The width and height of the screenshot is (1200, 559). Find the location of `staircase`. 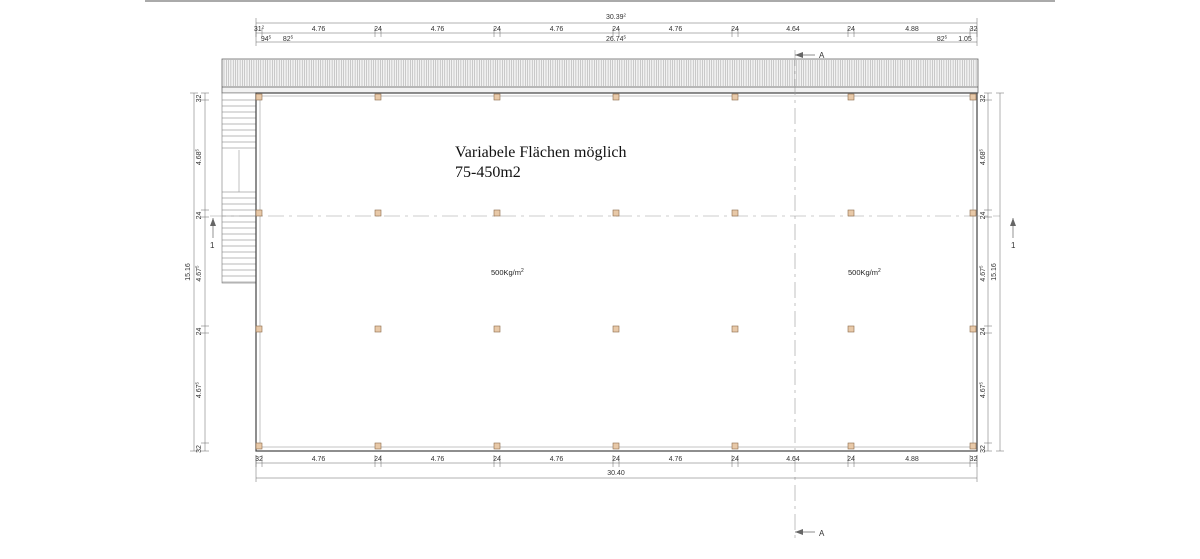

staircase is located at coordinates (239, 188).